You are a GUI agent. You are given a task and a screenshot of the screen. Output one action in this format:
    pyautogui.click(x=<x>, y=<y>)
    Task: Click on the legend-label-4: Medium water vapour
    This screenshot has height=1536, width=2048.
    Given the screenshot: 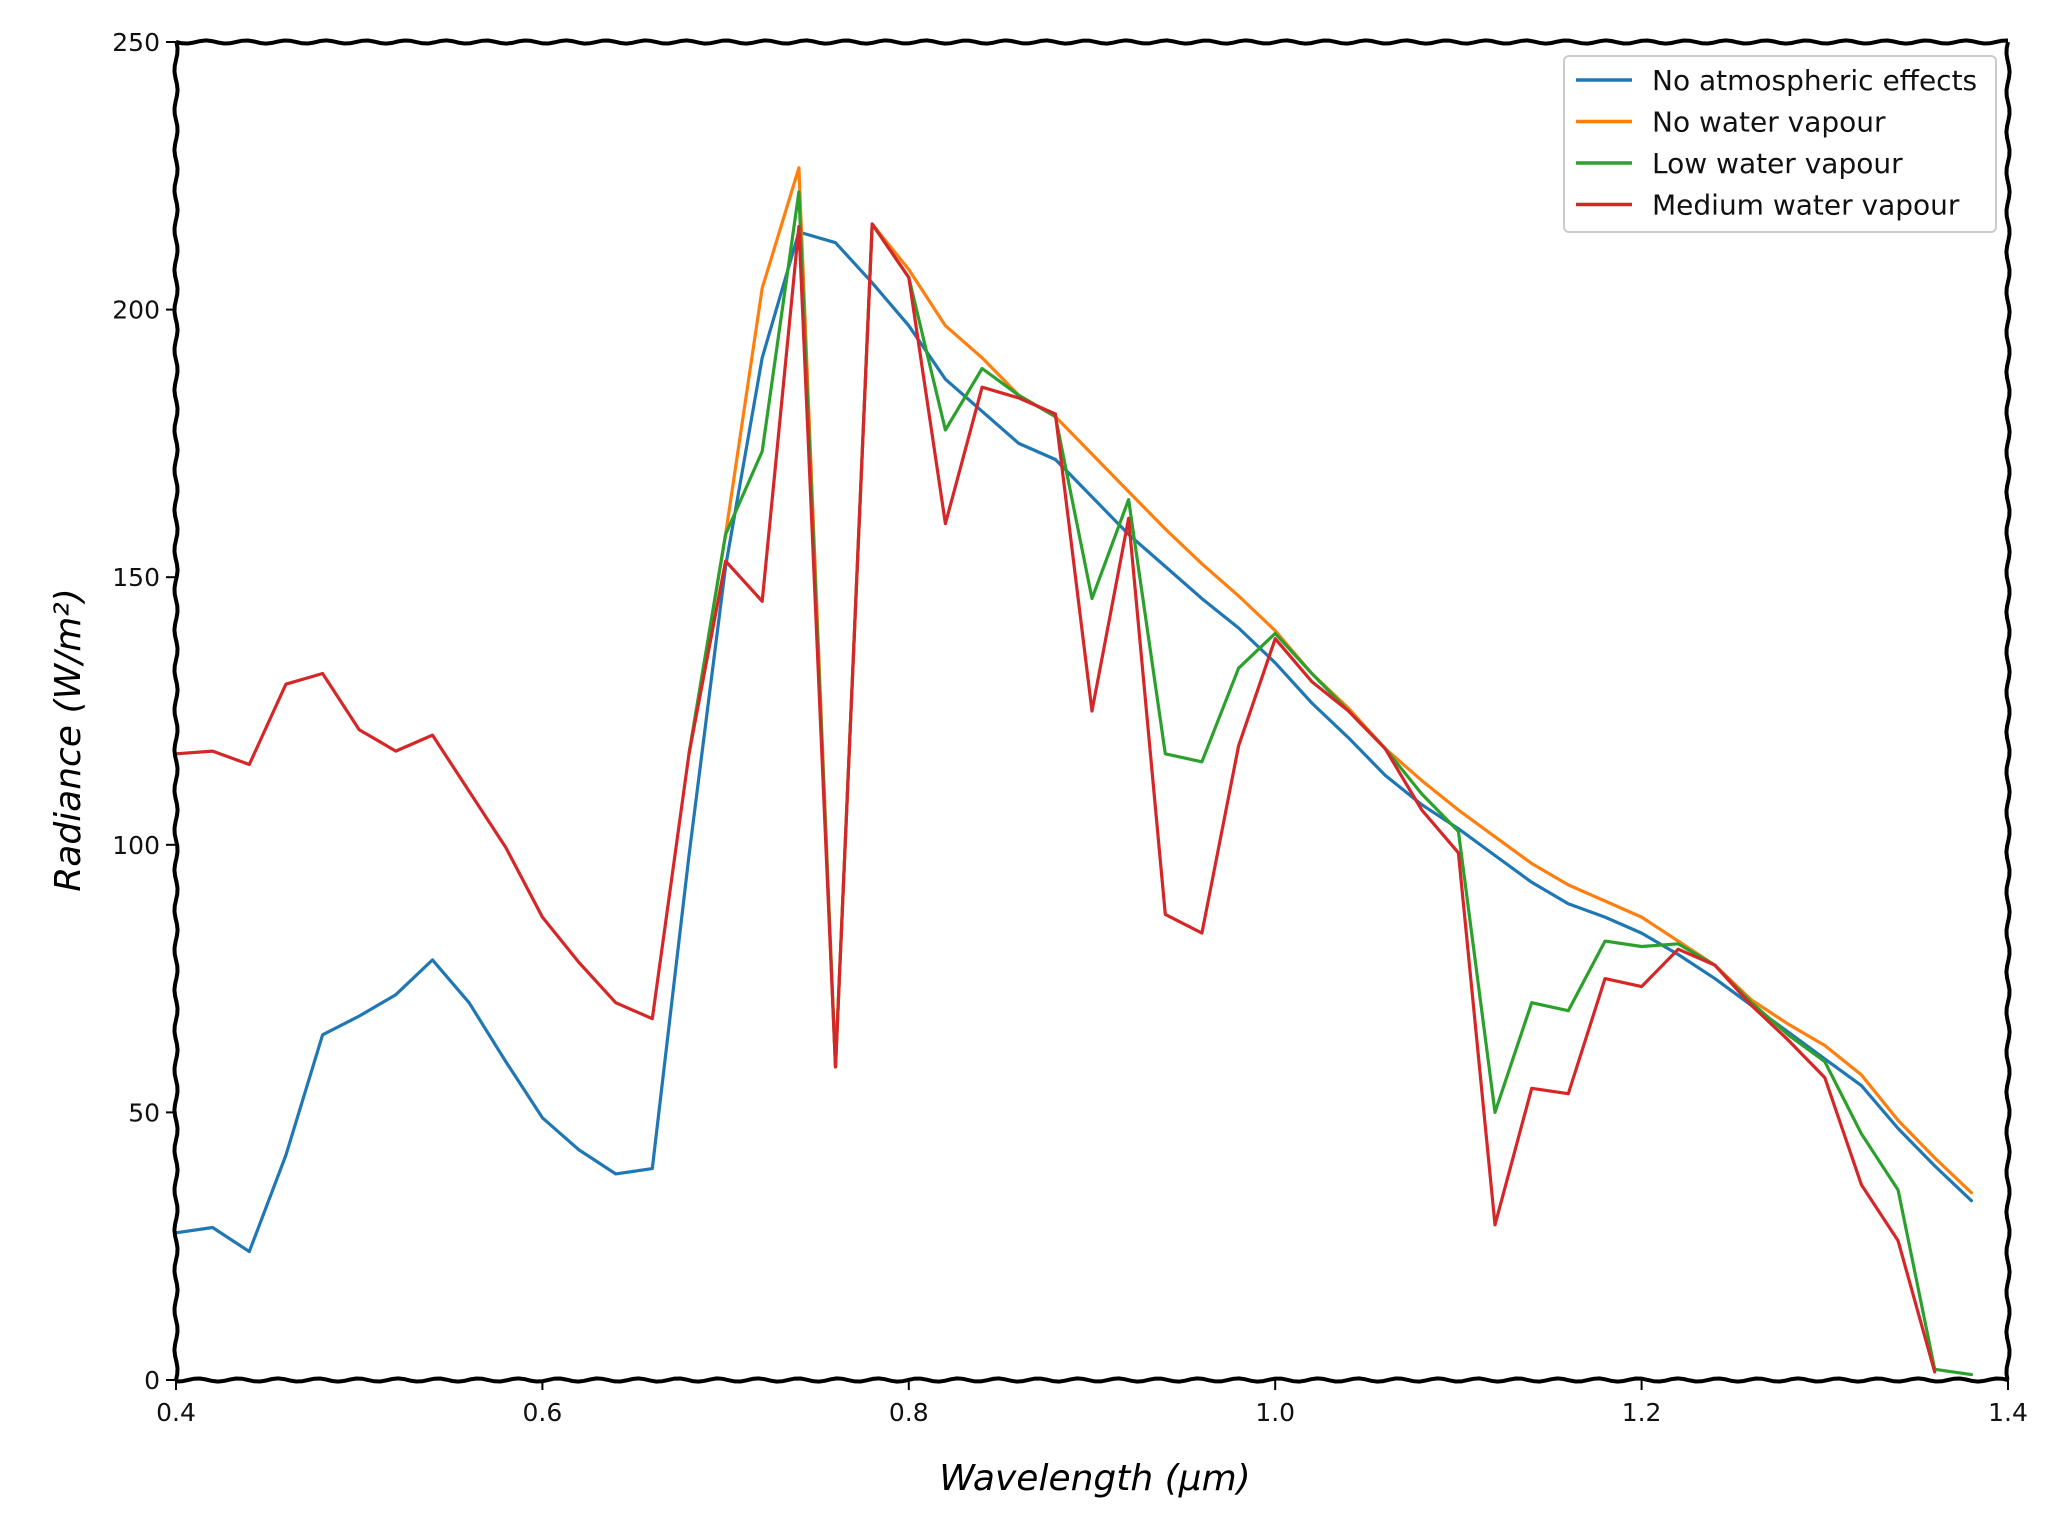 What is the action you would take?
    pyautogui.click(x=1806, y=205)
    